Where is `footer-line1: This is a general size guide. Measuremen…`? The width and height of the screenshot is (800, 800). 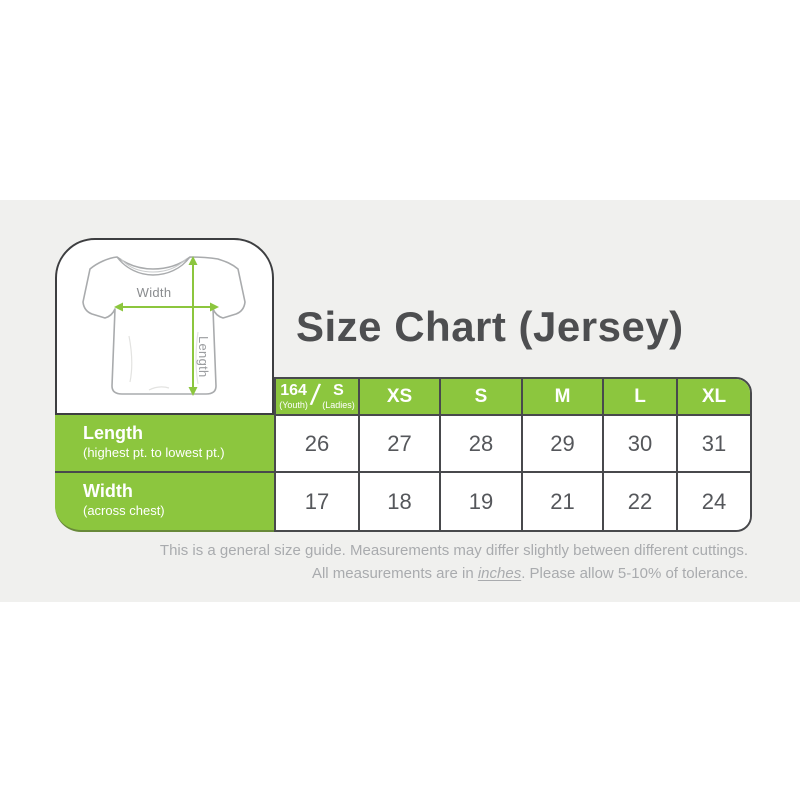
footer-line1: This is a general size guide. Measuremen… is located at coordinates (453, 550).